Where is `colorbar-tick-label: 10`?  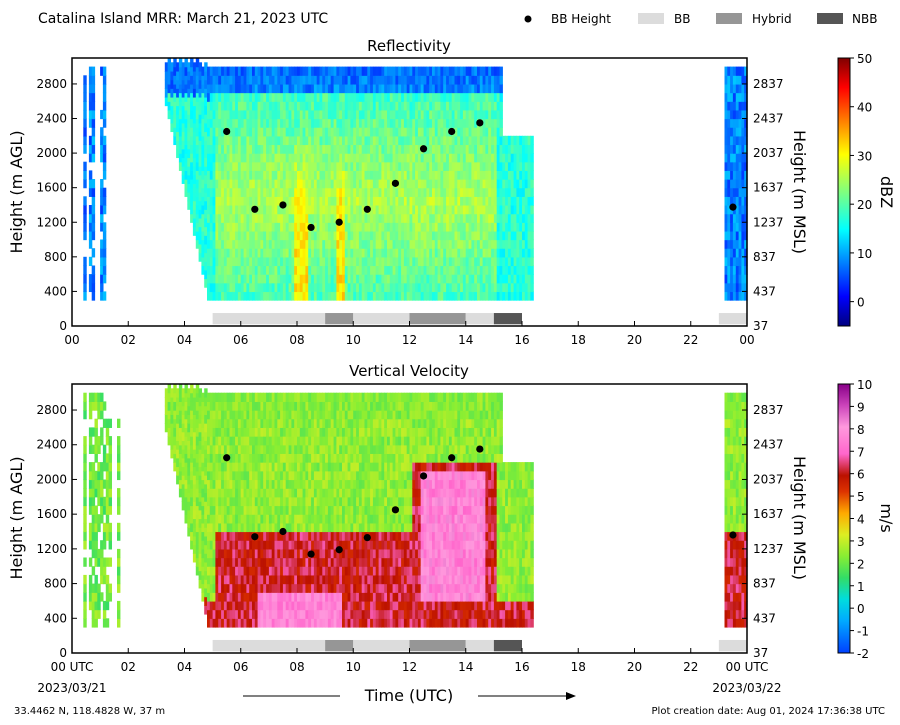 colorbar-tick-label: 10 is located at coordinates (864, 254).